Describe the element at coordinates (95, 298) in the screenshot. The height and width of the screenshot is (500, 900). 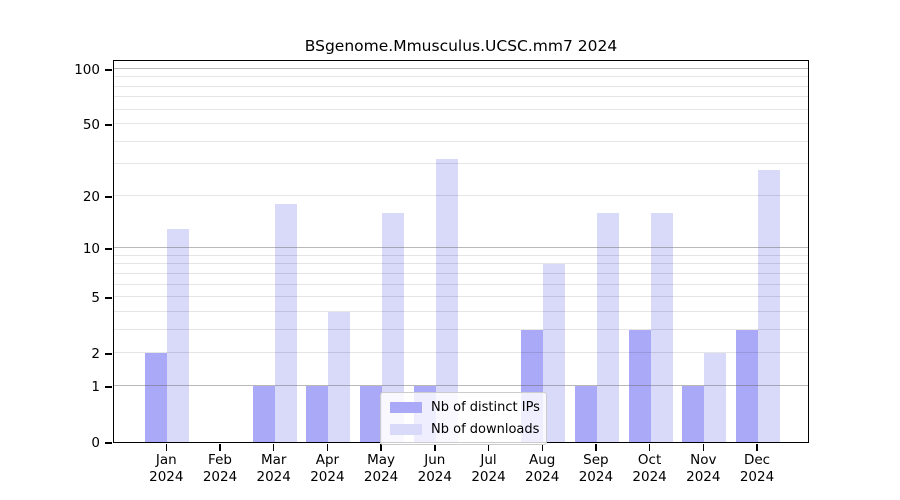
I see `y-axis-label-5: 5` at that location.